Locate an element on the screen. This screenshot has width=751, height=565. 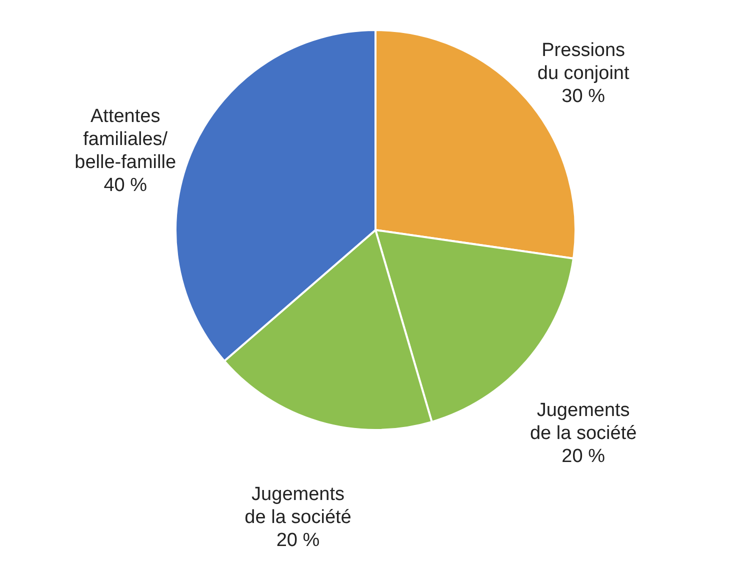
slice-label: Pressions du conjoint is located at coordinates (583, 62).